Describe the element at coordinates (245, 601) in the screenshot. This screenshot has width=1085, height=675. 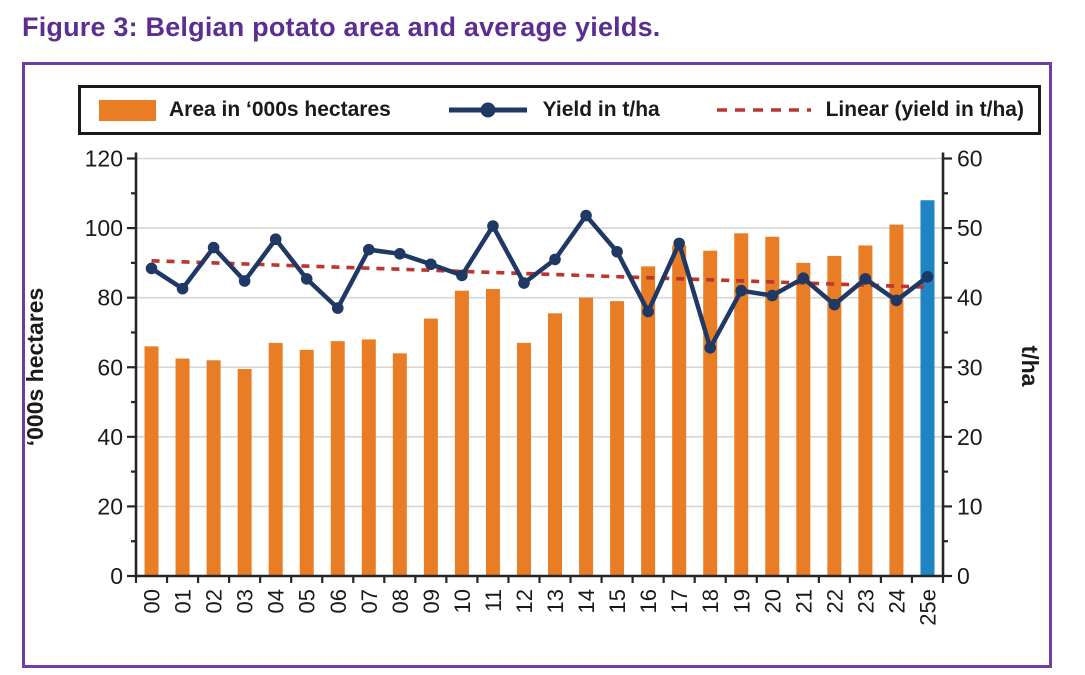
I see `x-axis-label-03: 03` at that location.